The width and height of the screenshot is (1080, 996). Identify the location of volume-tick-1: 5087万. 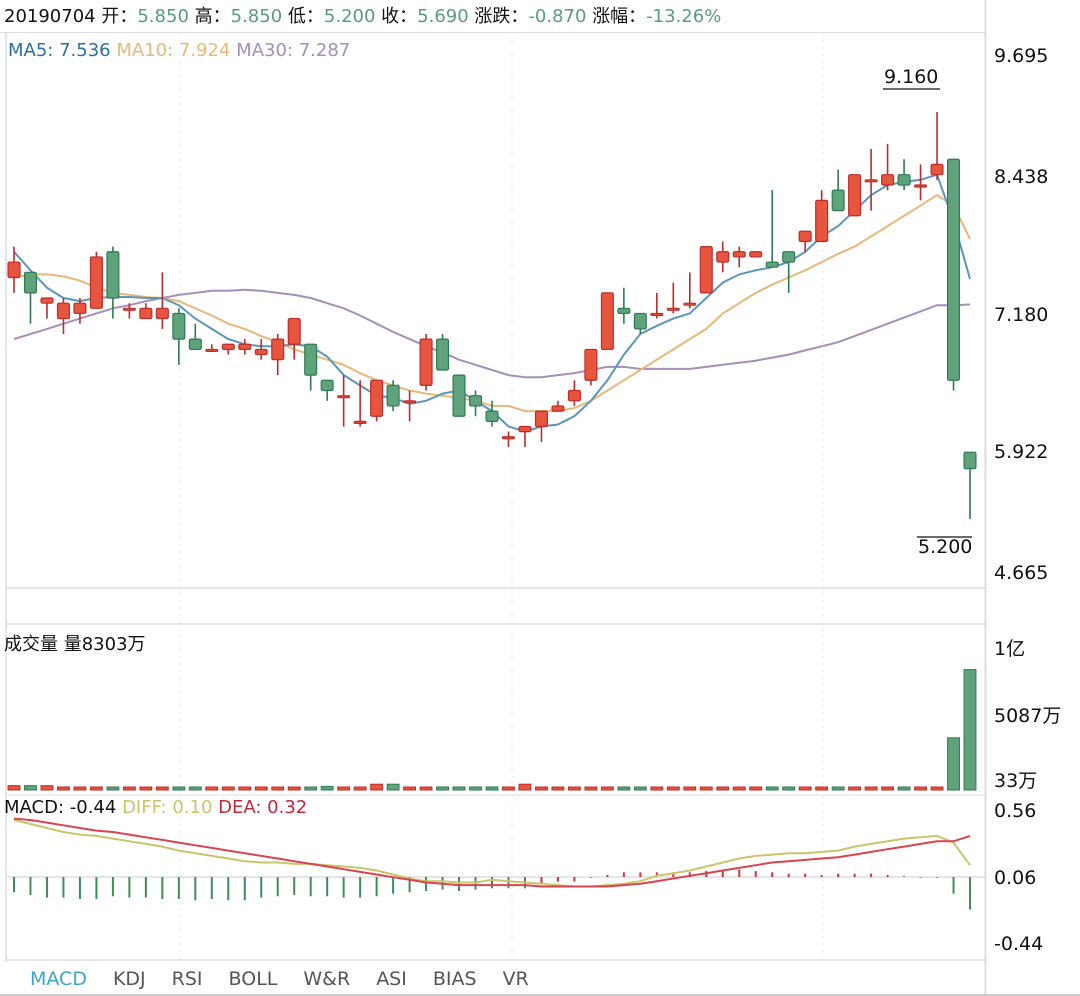
(1028, 716).